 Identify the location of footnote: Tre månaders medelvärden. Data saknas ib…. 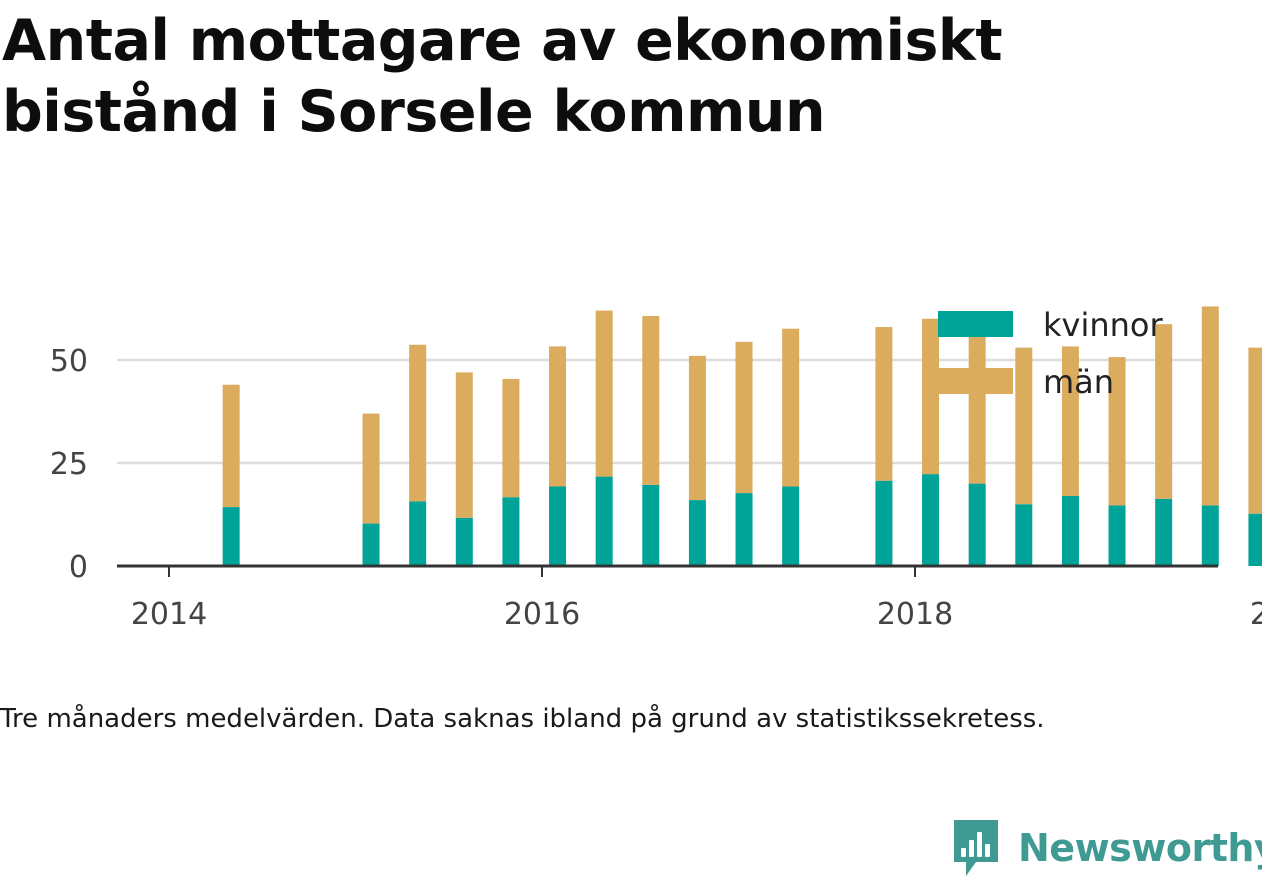
(522, 719).